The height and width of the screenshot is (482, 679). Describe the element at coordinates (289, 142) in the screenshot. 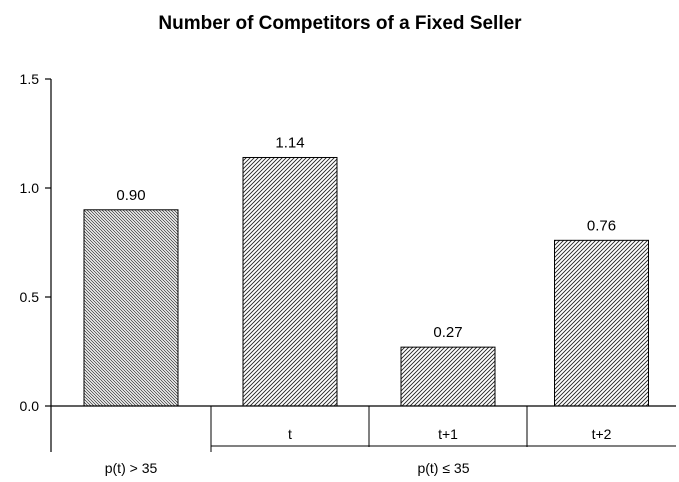

I see `value-label: 1.14` at that location.